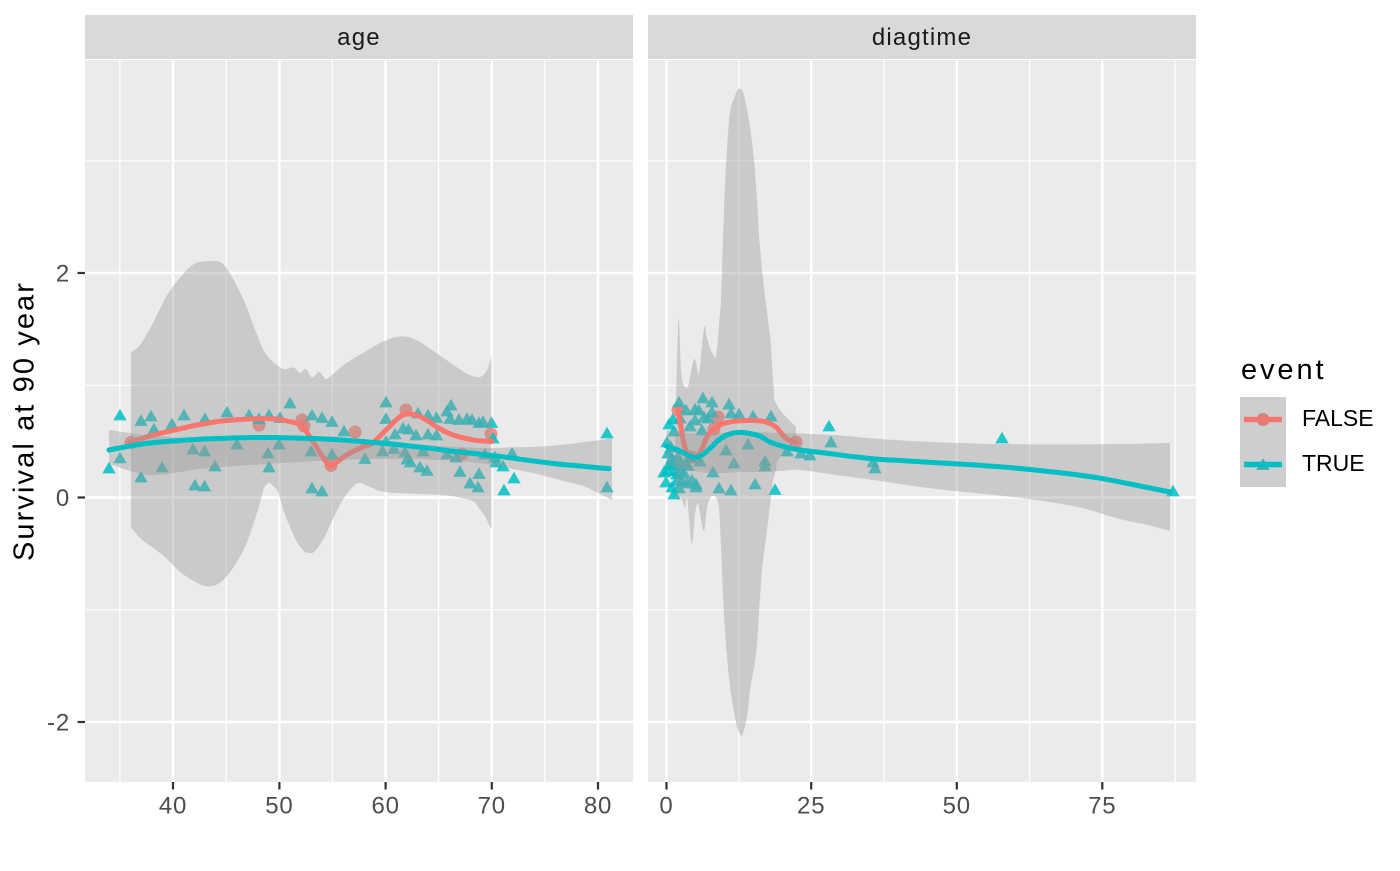 The height and width of the screenshot is (871, 1400). I want to click on svg-text: TRUE, so click(1333, 463).